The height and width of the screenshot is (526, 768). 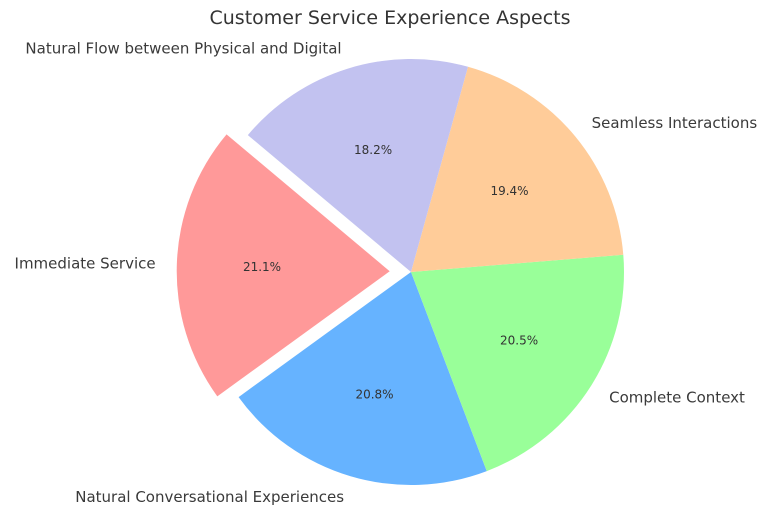 What do you see at coordinates (675, 123) in the screenshot?
I see `pie-slice-label-seamless-interactions: Seamless Interactions` at bounding box center [675, 123].